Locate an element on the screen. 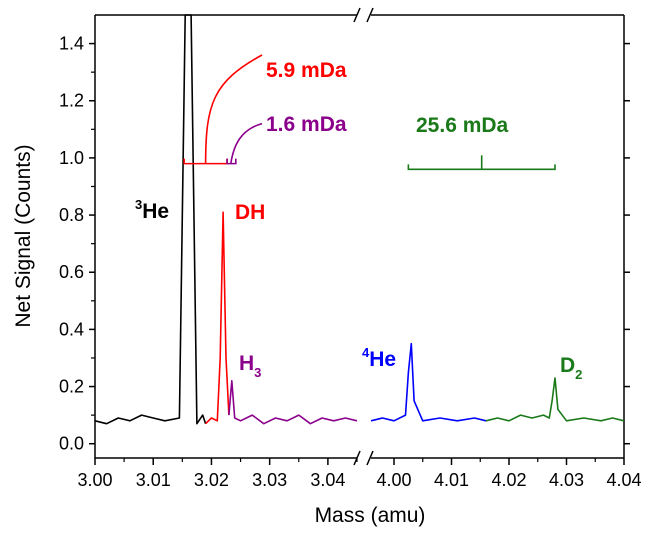 The width and height of the screenshot is (647, 536). peak-label-d2: D2 is located at coordinates (571, 368).